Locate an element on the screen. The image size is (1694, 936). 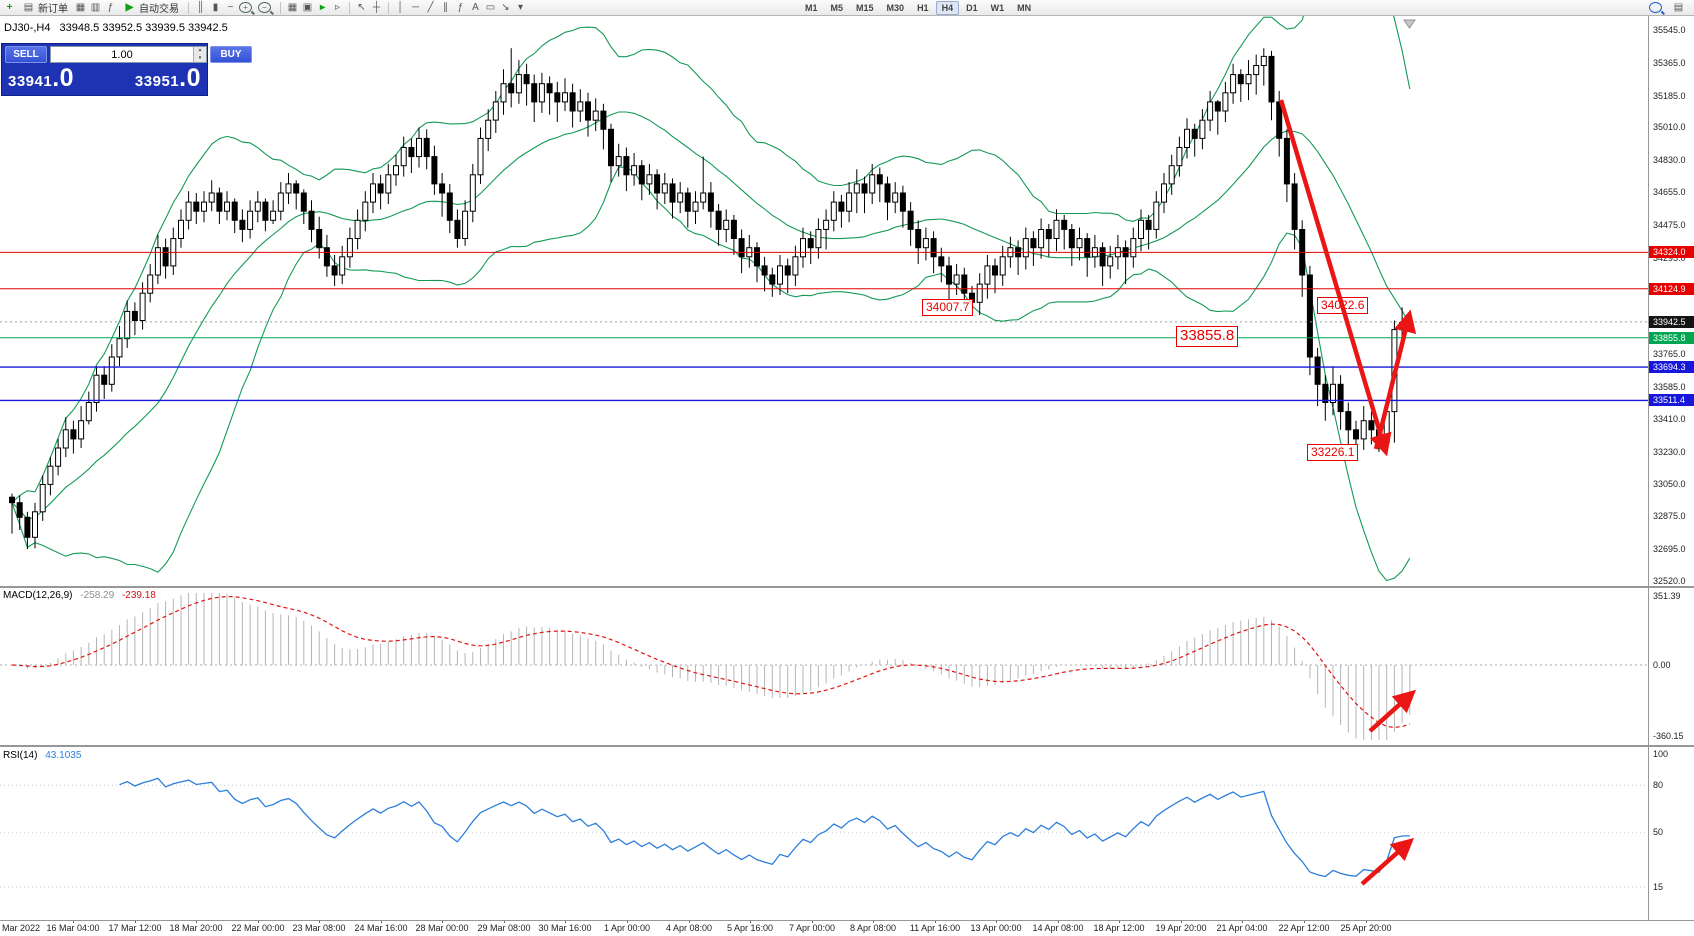
timeframe-m30-button: M30 is located at coordinates (896, 8).